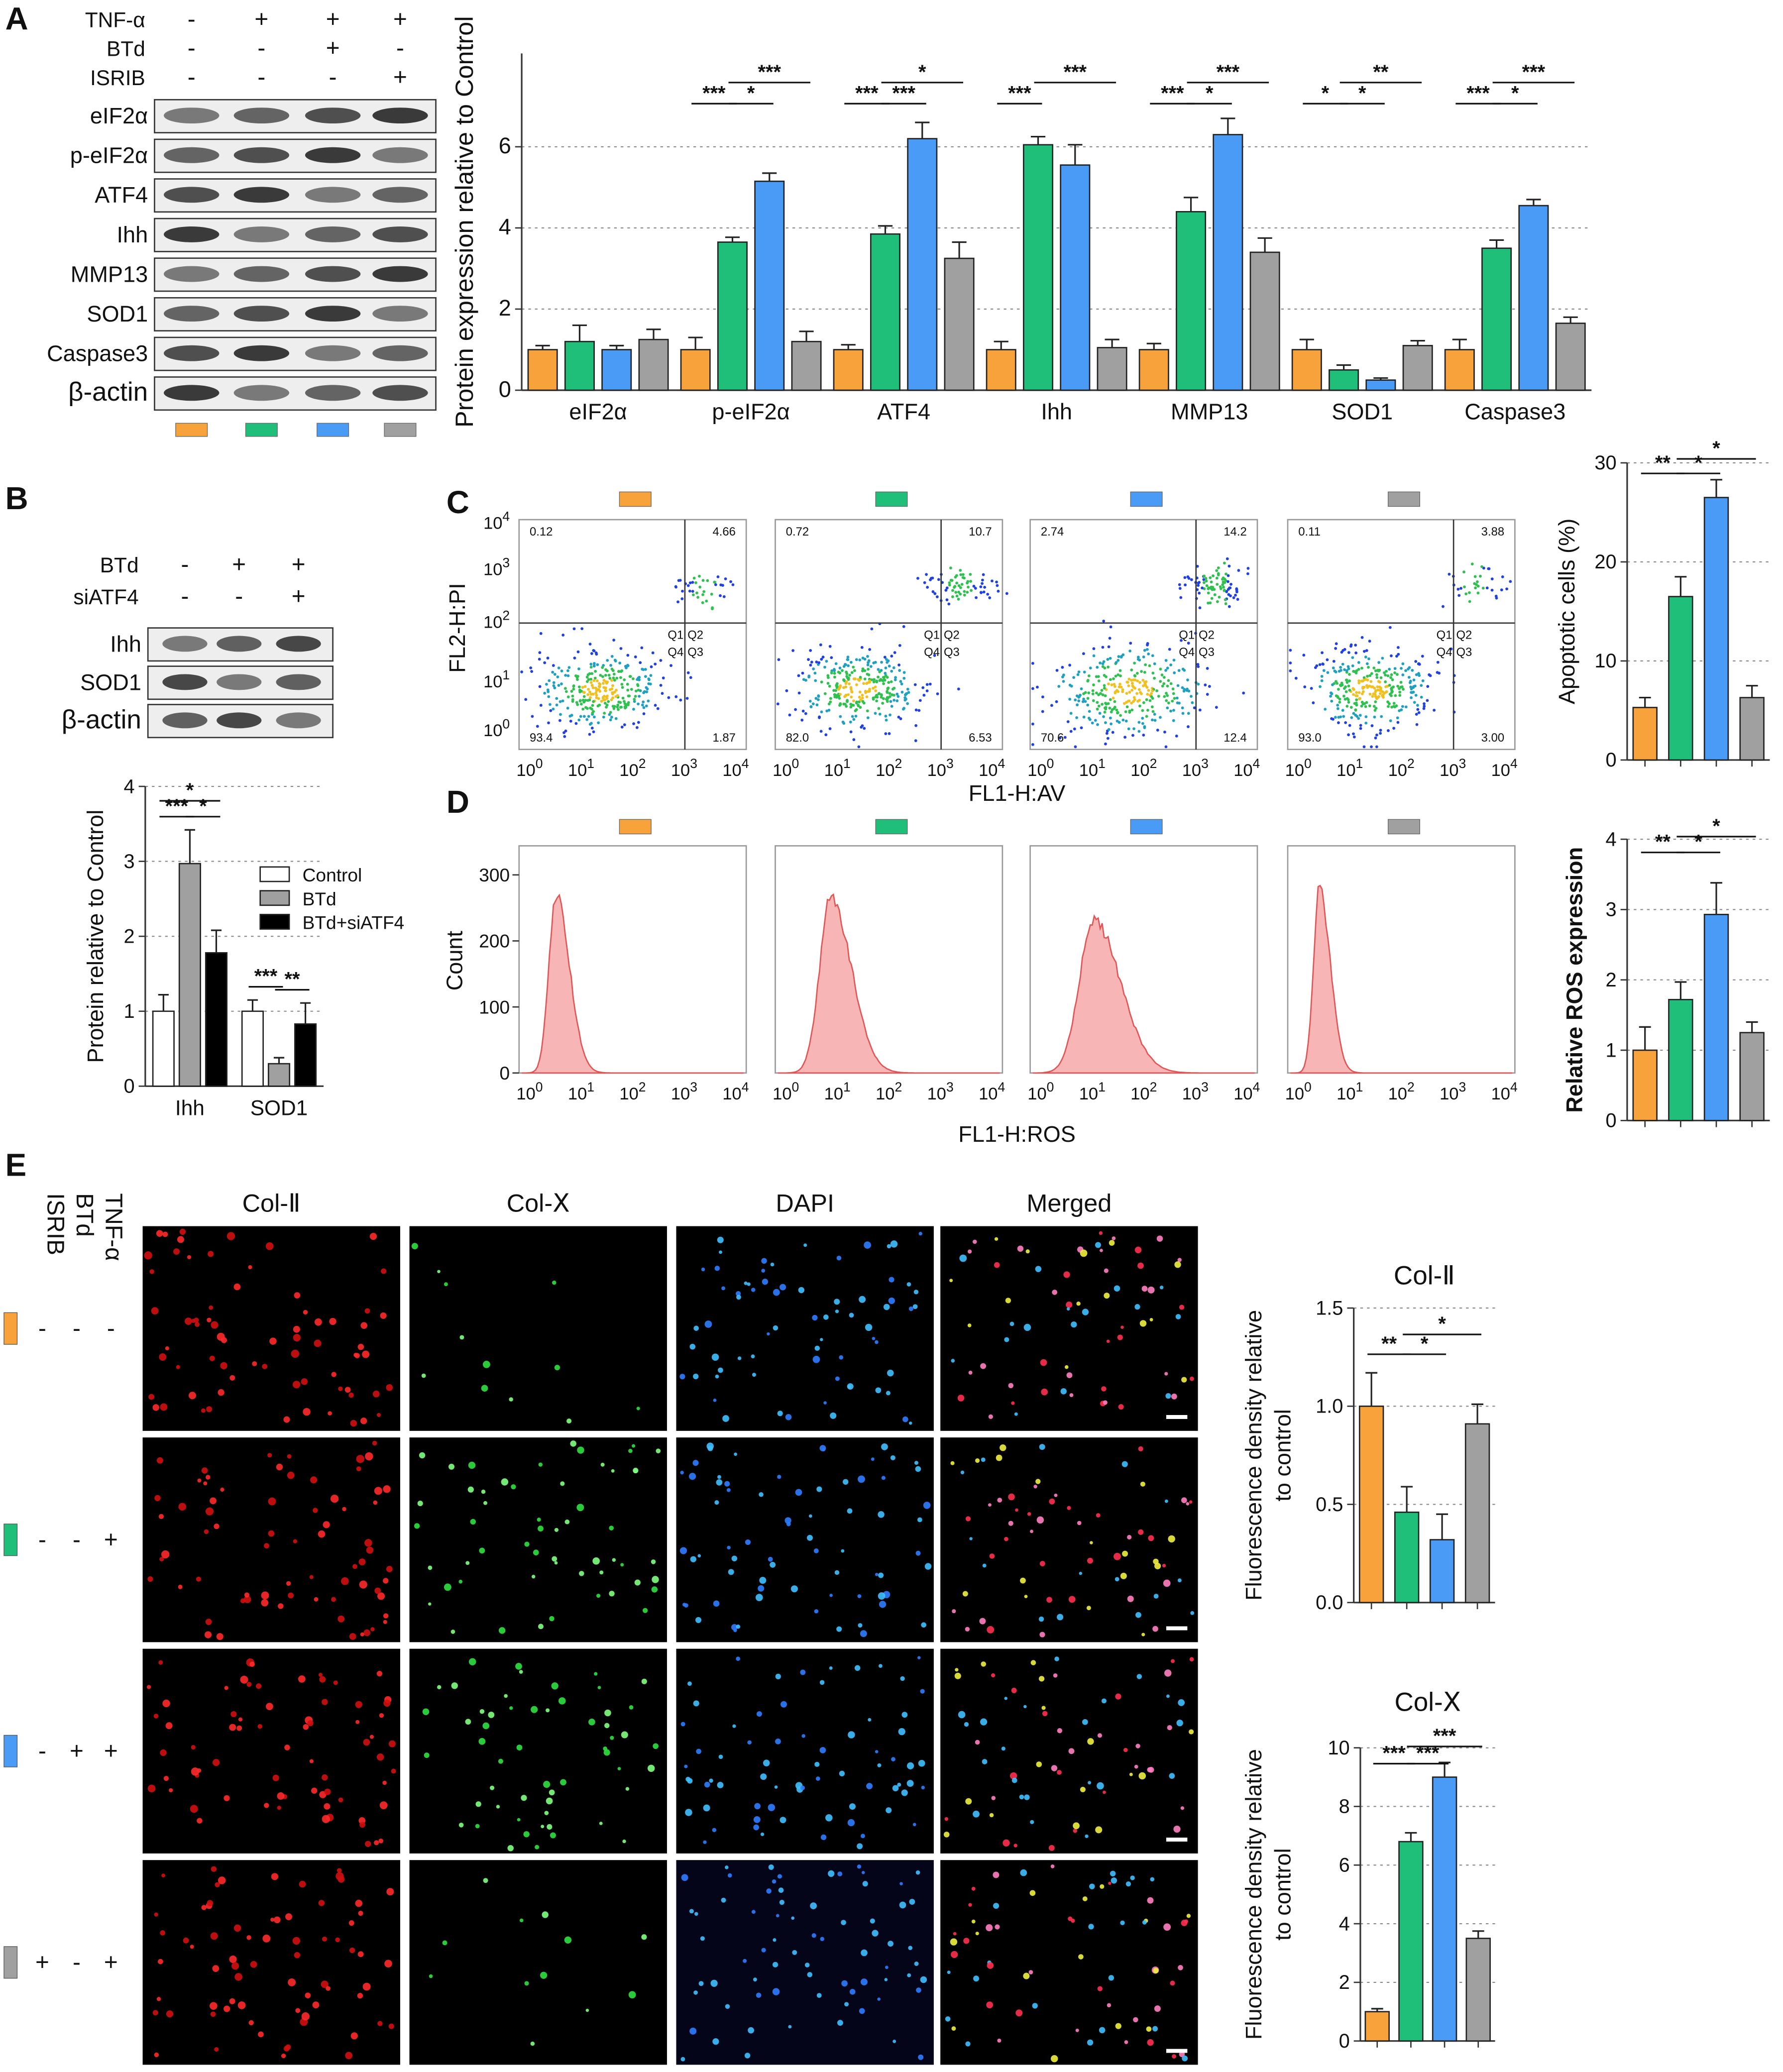 The image size is (1783, 2072). What do you see at coordinates (42, 1328) in the screenshot?
I see `condition-sign: -` at bounding box center [42, 1328].